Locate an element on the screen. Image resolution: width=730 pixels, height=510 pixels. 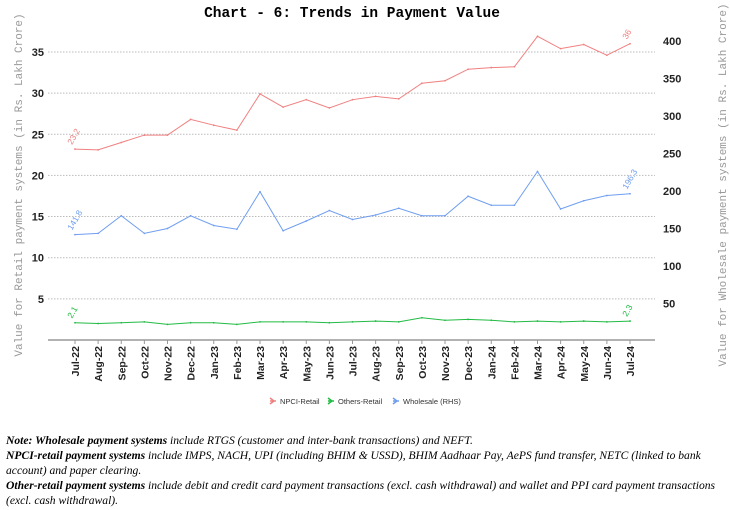
data-label-first: 141.8 is located at coordinates (74, 220).